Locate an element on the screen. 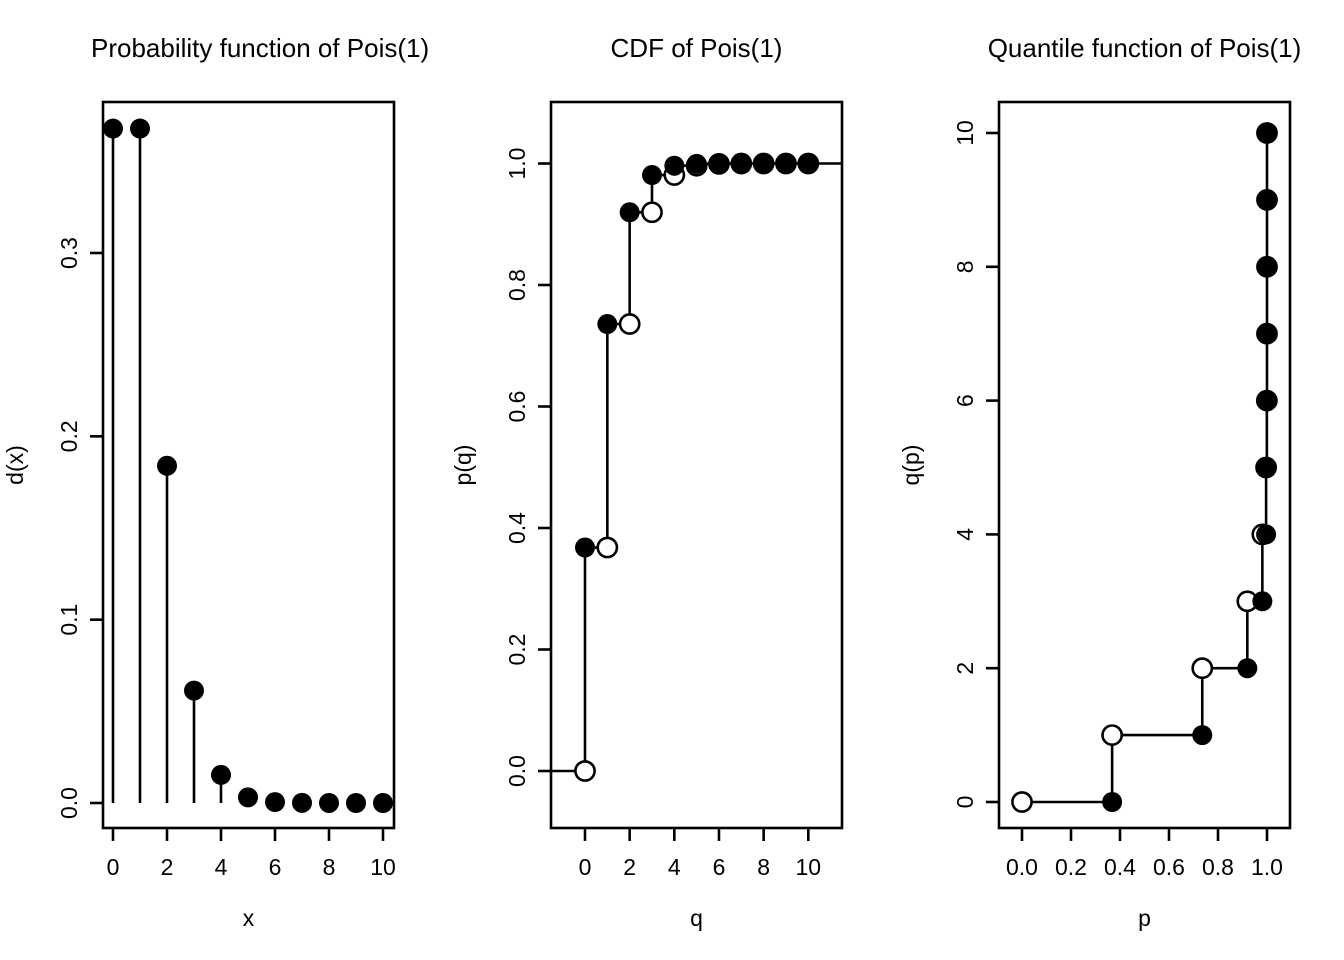 The width and height of the screenshot is (1344, 960). y-tick-label: 1.0 is located at coordinates (517, 164).